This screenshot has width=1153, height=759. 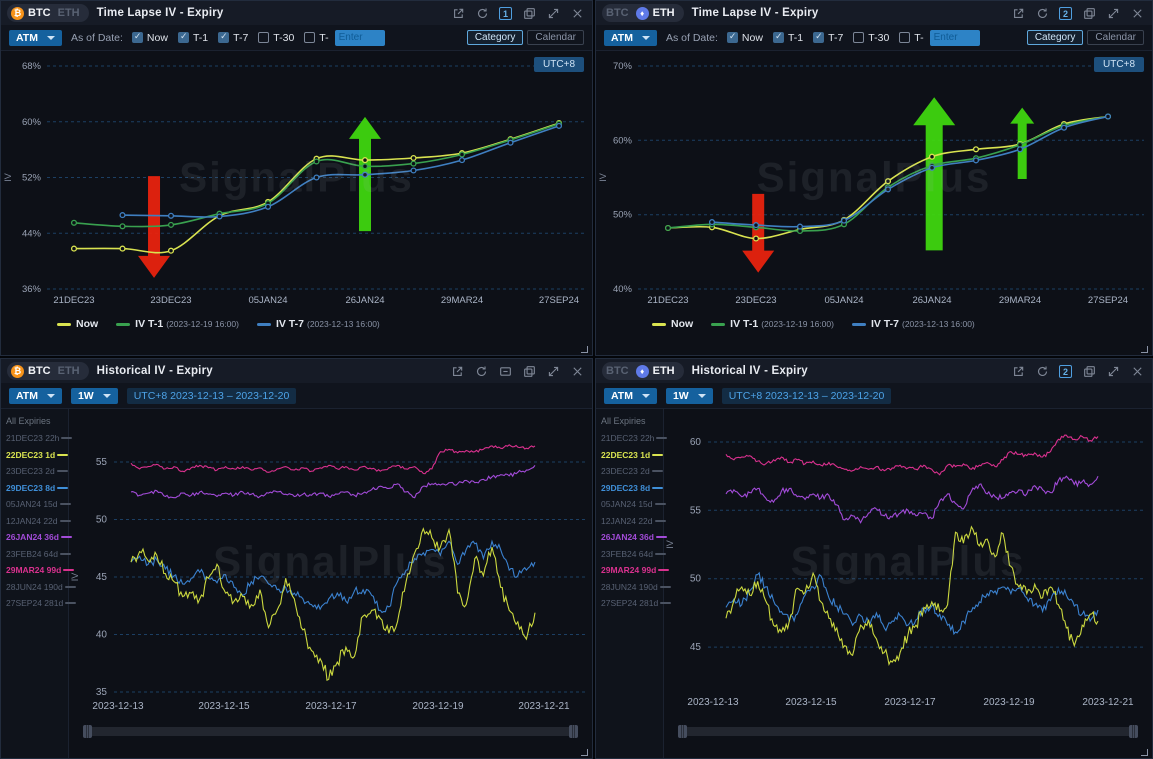 I want to click on svg-text: IV, so click(x=75, y=577).